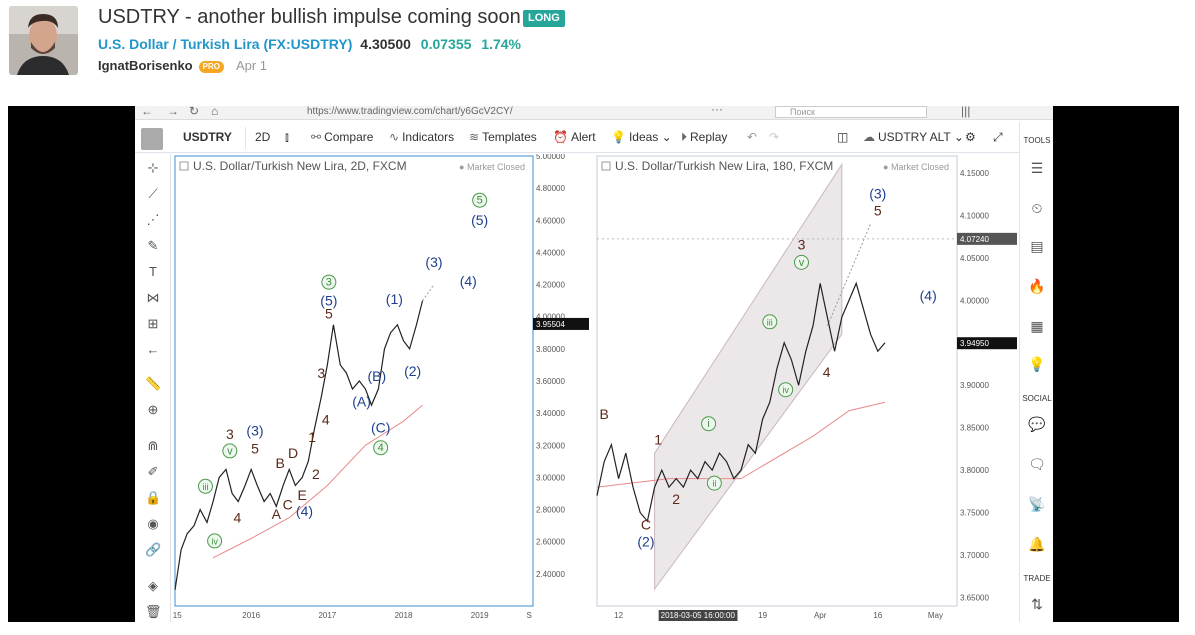 The height and width of the screenshot is (635, 1195). Describe the element at coordinates (645, 542) in the screenshot. I see `wave-label: (2)` at that location.